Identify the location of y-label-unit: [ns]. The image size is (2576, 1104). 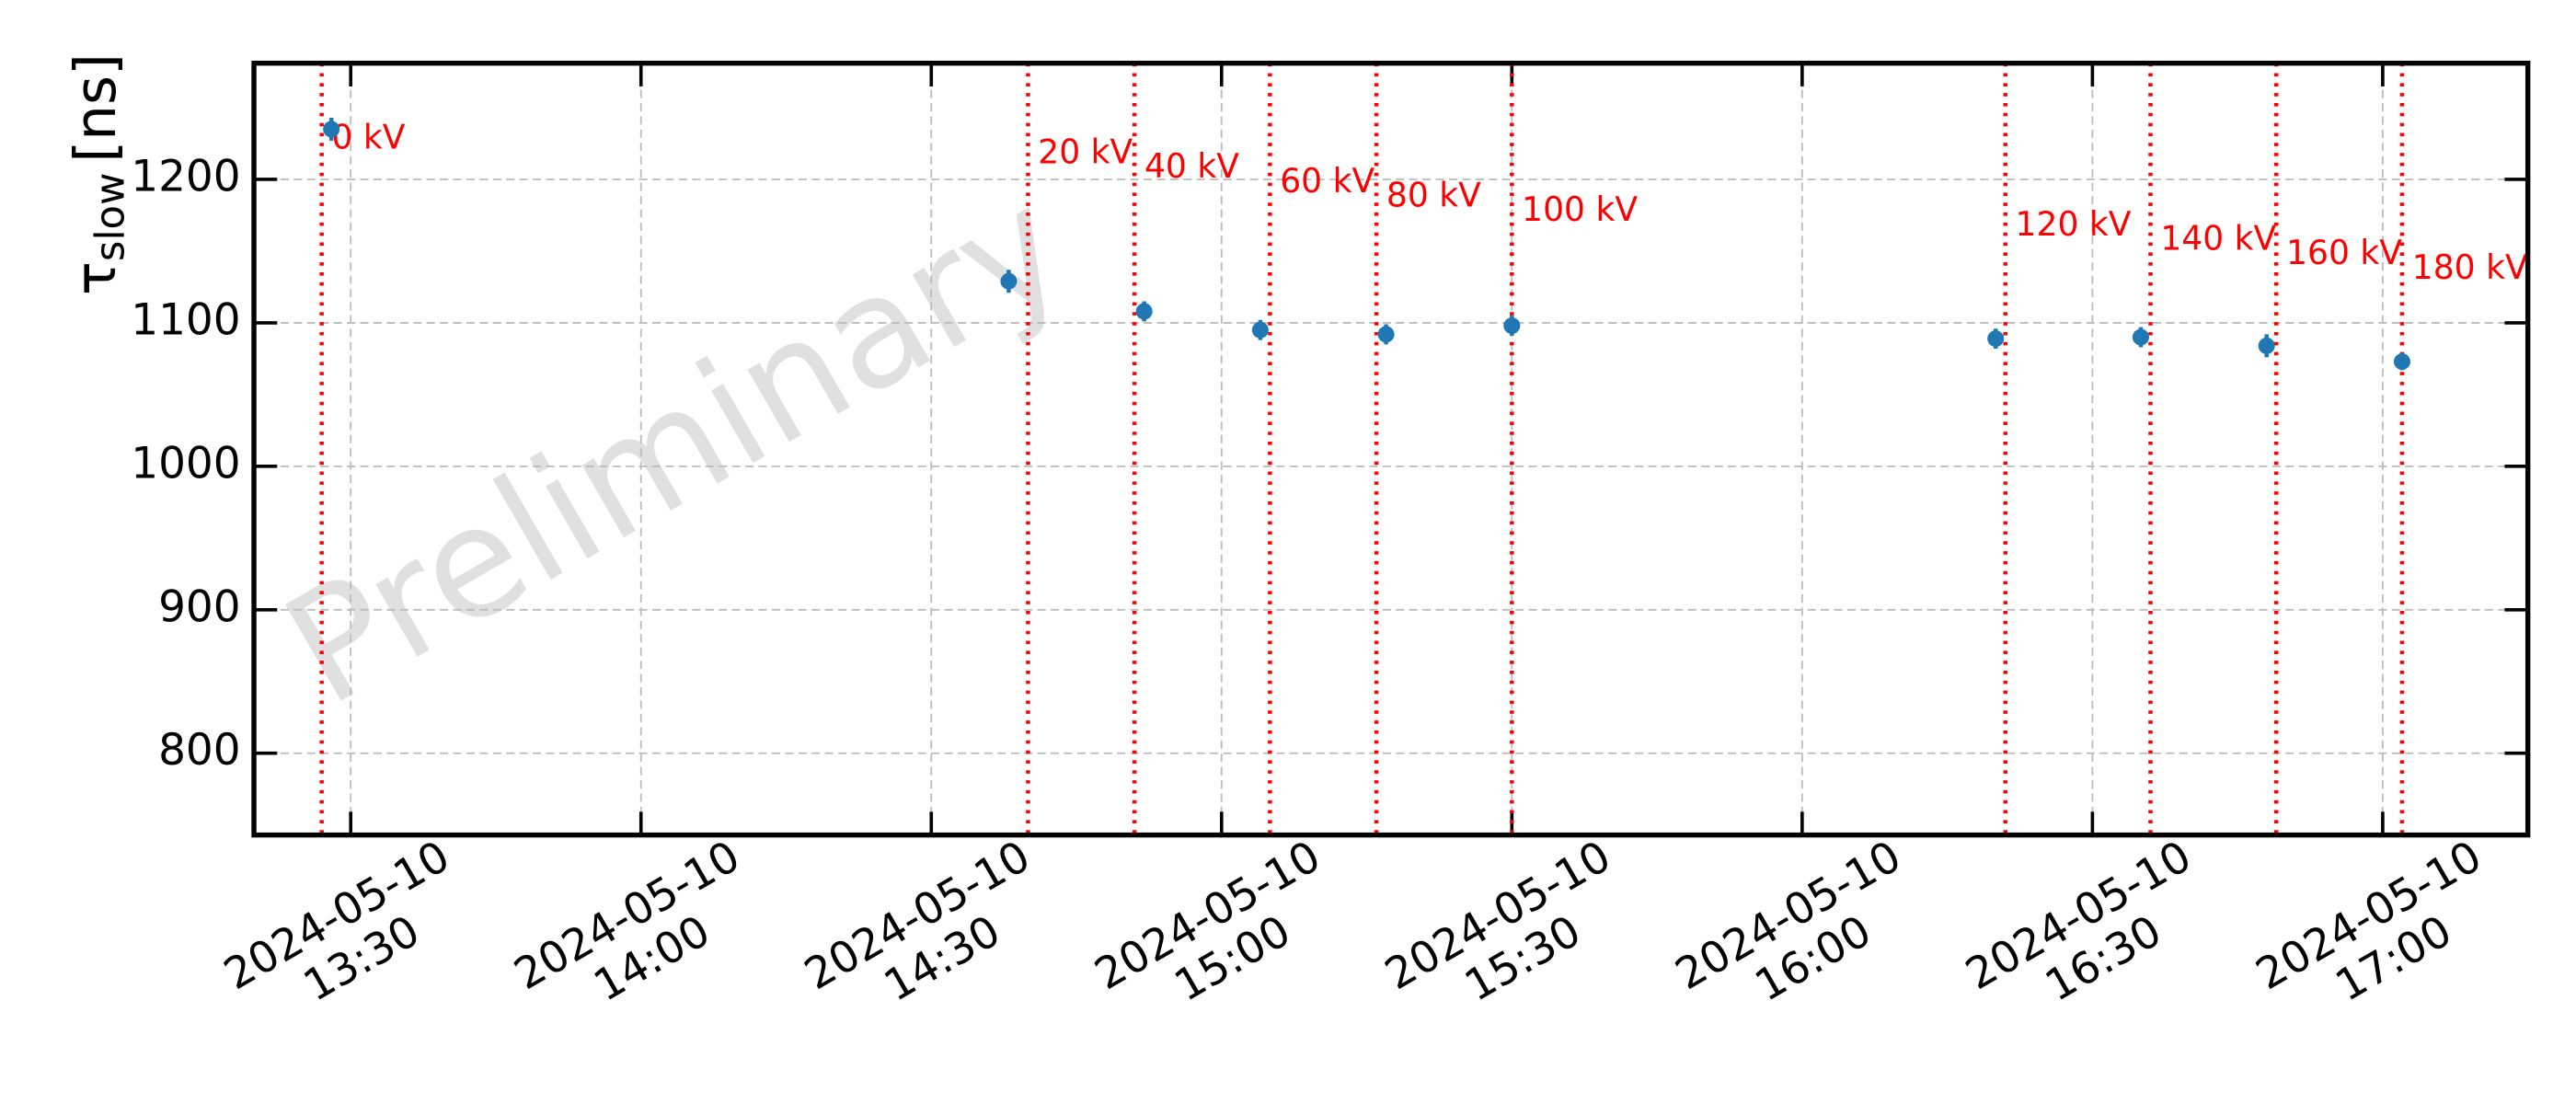
(96, 108).